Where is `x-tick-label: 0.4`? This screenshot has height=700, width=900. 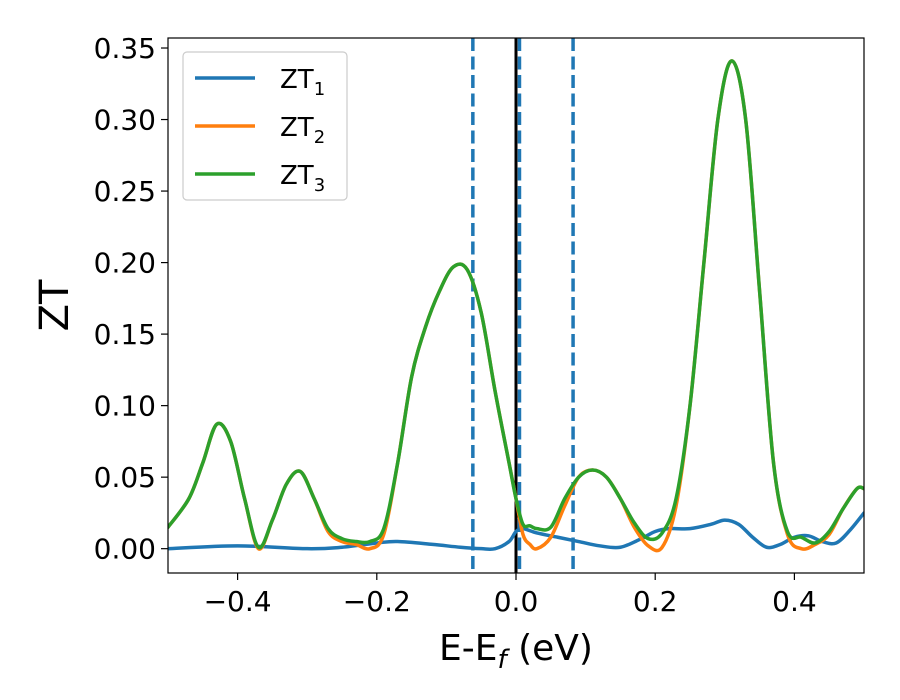
x-tick-label: 0.4 is located at coordinates (794, 601).